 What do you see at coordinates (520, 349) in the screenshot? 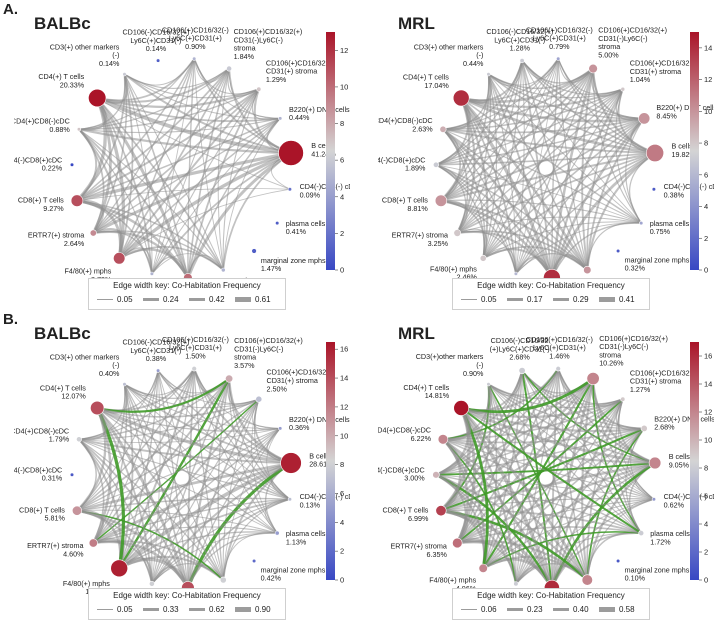
I see `node-label: CD106(-)CD16/32 (+)Ly6C(+)CD31(-) 2.68%` at bounding box center [520, 349].